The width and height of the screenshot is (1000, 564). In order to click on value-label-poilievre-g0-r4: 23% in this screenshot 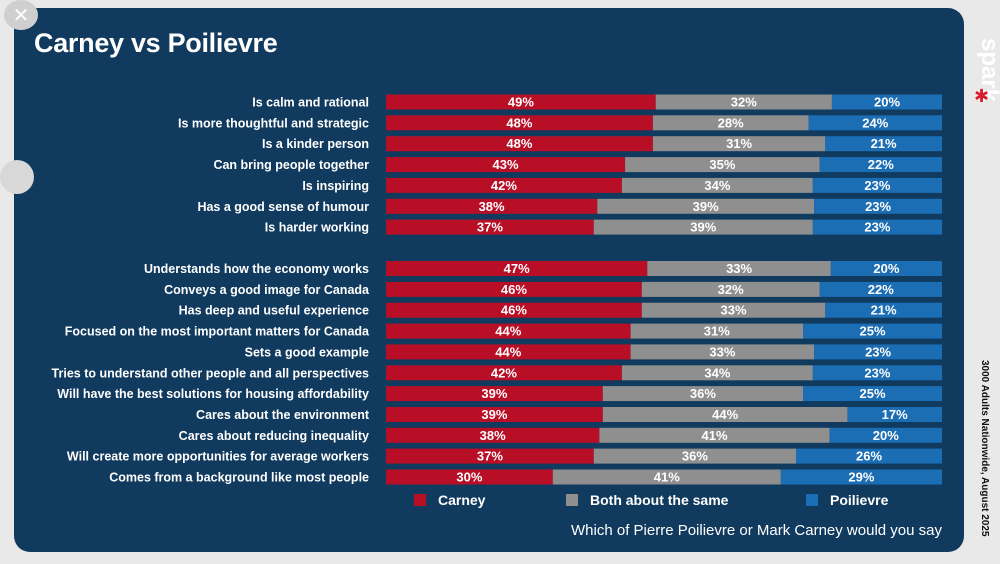, I will do `click(877, 185)`.